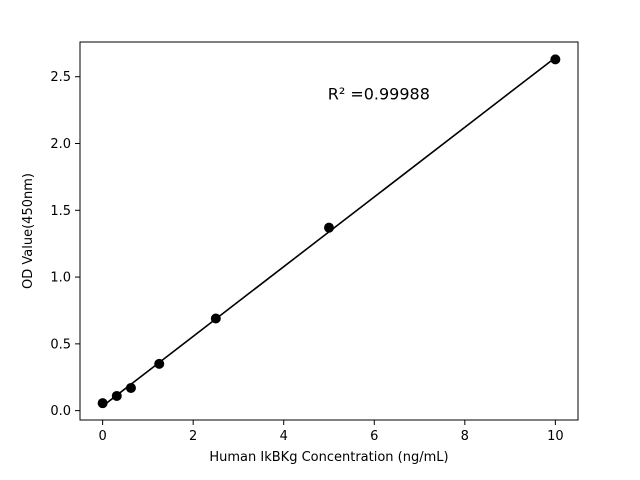 The image size is (640, 480). Describe the element at coordinates (555, 436) in the screenshot. I see `x-axis-tick-label: 10` at that location.